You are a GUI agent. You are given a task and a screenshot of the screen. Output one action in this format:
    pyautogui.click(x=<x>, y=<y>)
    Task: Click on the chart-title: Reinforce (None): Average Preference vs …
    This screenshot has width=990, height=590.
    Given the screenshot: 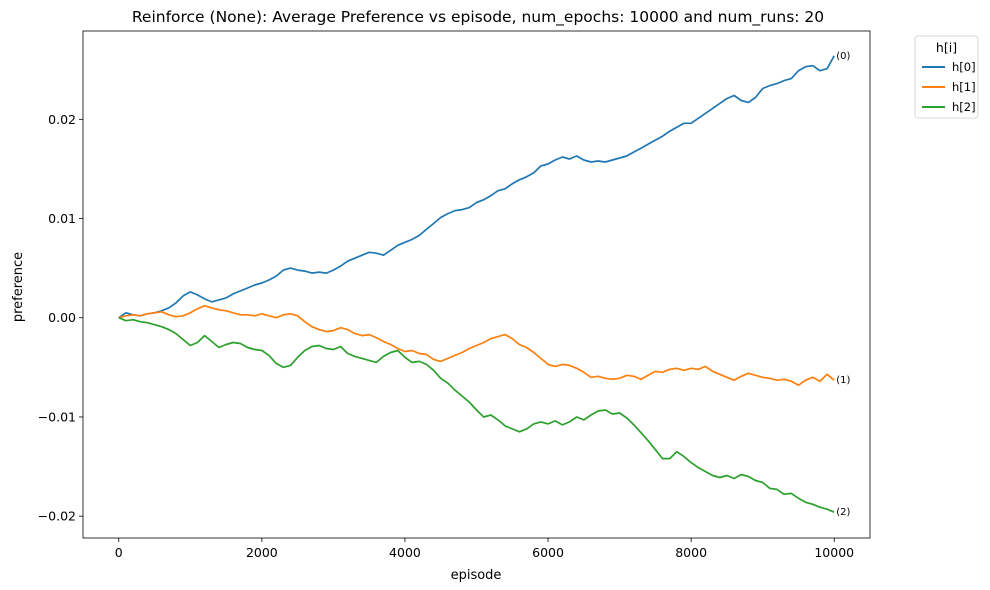 What is the action you would take?
    pyautogui.click(x=478, y=17)
    